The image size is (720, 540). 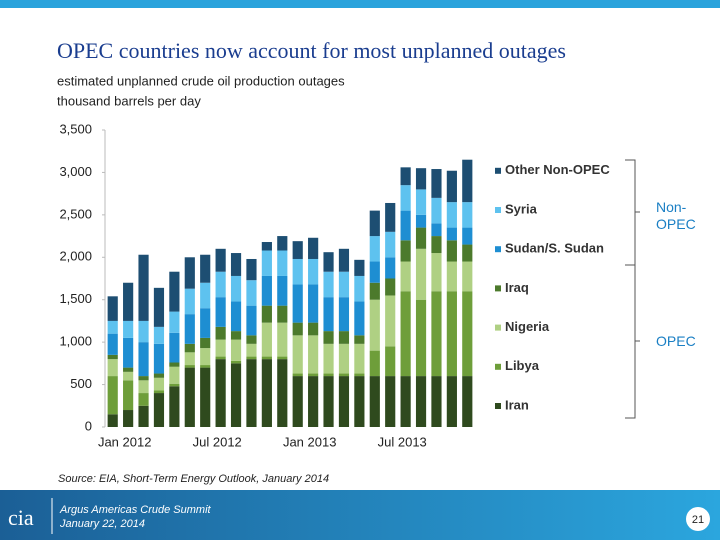 What do you see at coordinates (88, 425) in the screenshot?
I see `y-tick-label: 0` at bounding box center [88, 425].